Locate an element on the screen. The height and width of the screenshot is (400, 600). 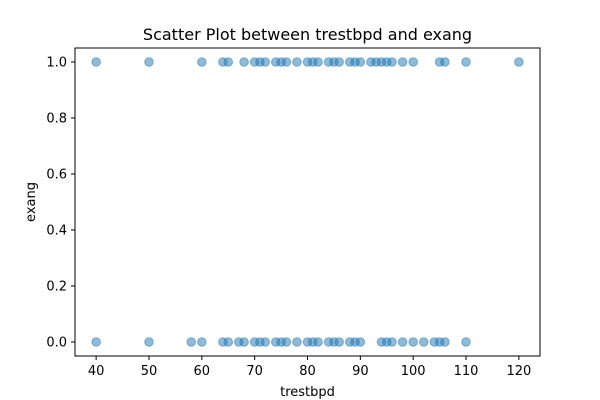
x-axis-ticks: 40 50 60 70 80 90 100 110 120 is located at coordinates (309, 367).